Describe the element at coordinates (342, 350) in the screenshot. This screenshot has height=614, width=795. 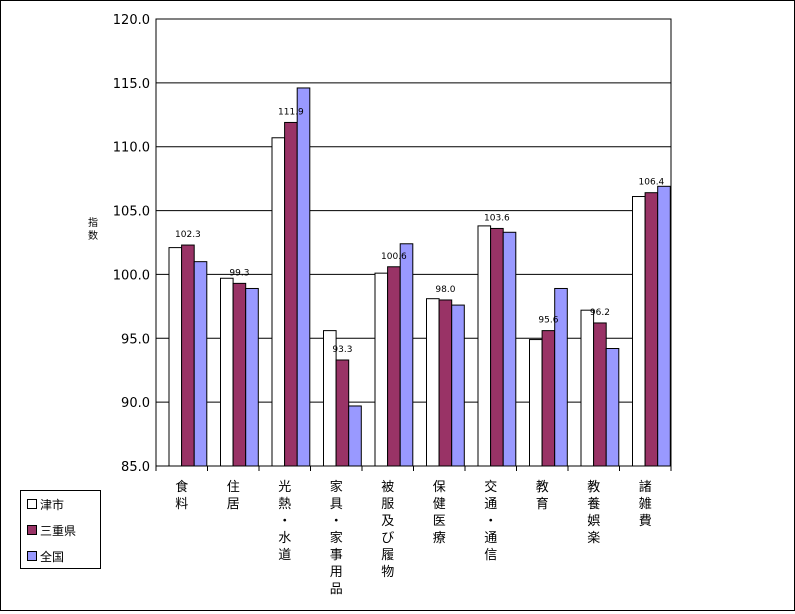
I see `data-label: 93.3` at that location.